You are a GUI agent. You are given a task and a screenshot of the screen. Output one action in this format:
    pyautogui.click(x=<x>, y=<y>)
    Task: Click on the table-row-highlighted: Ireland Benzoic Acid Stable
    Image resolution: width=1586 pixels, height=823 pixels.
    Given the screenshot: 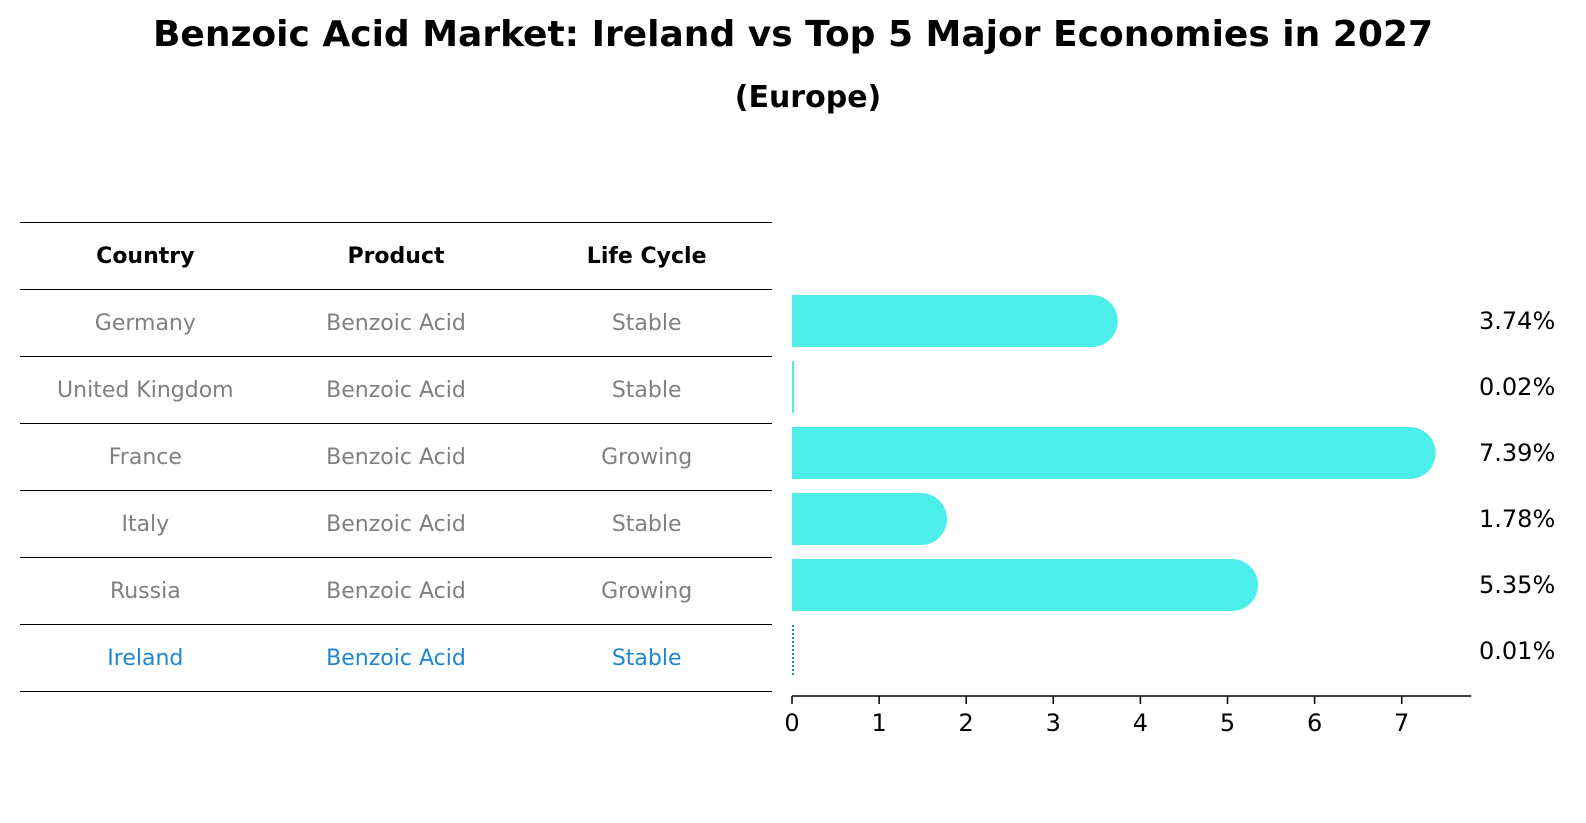 What is the action you would take?
    pyautogui.click(x=396, y=658)
    